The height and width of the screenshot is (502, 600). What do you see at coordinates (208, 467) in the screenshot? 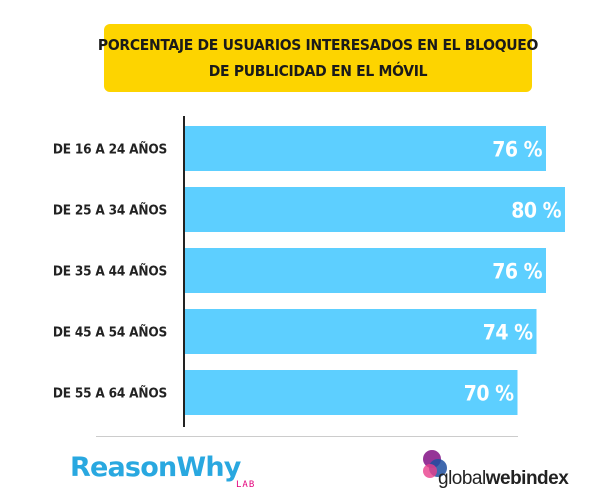
I see `reasonwhy-word-why: Why` at bounding box center [208, 467].